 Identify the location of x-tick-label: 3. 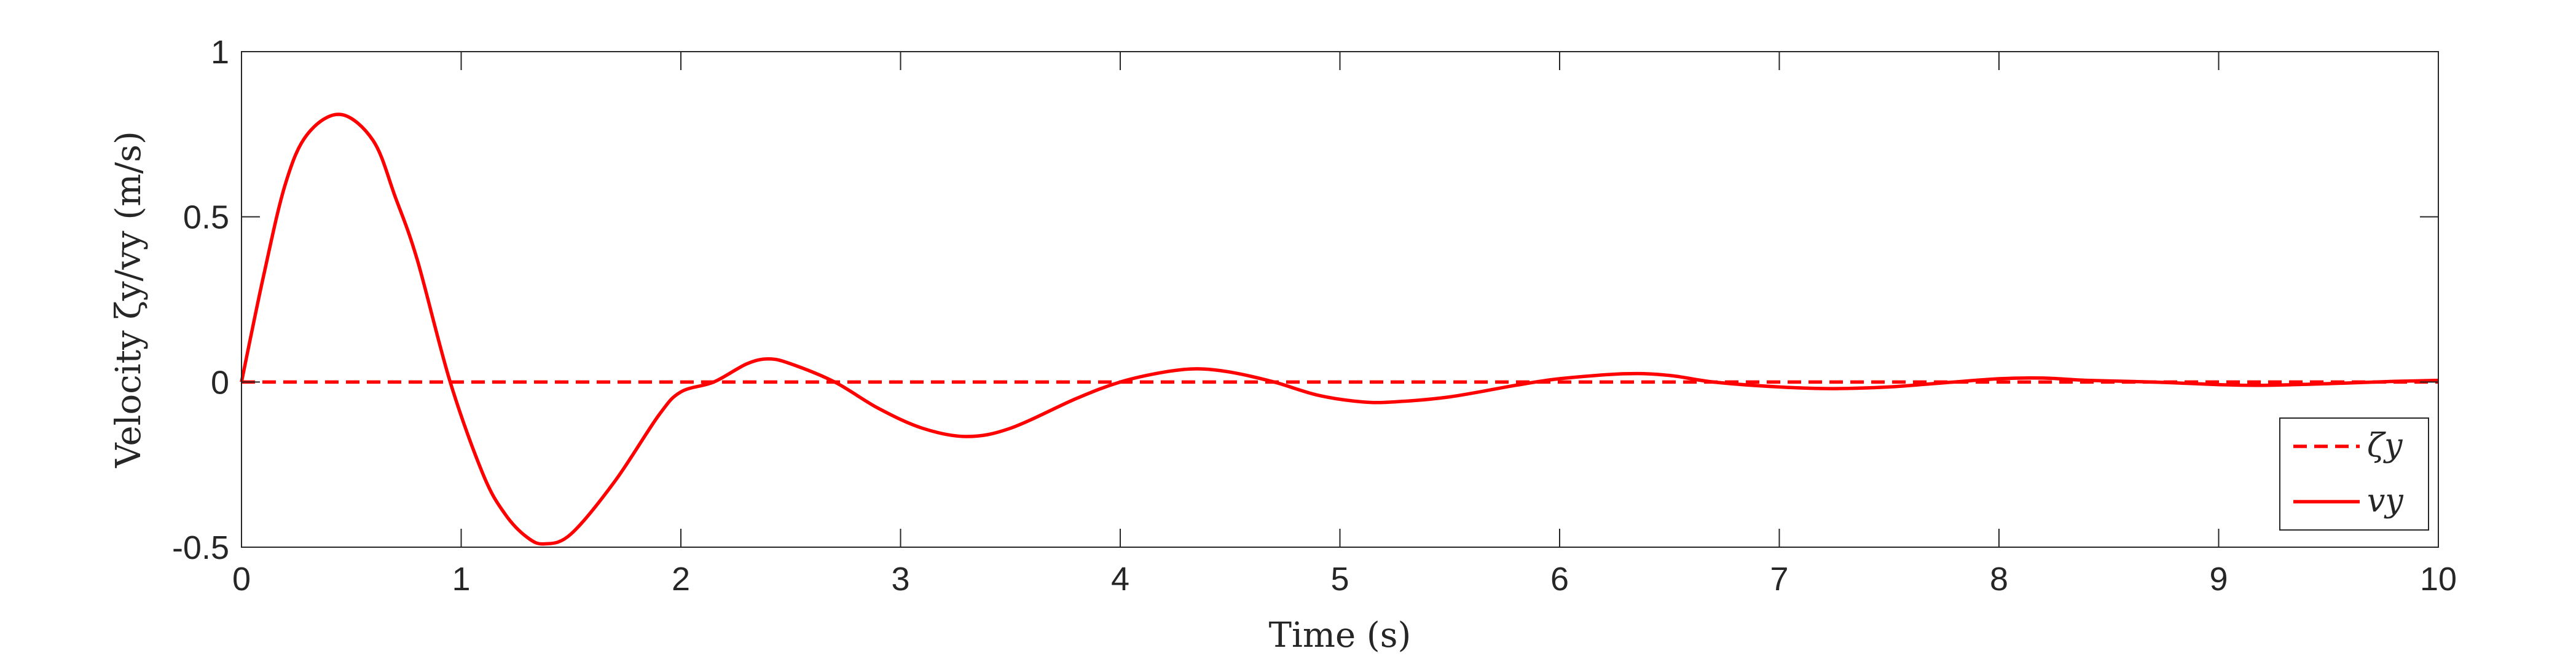
(900, 579).